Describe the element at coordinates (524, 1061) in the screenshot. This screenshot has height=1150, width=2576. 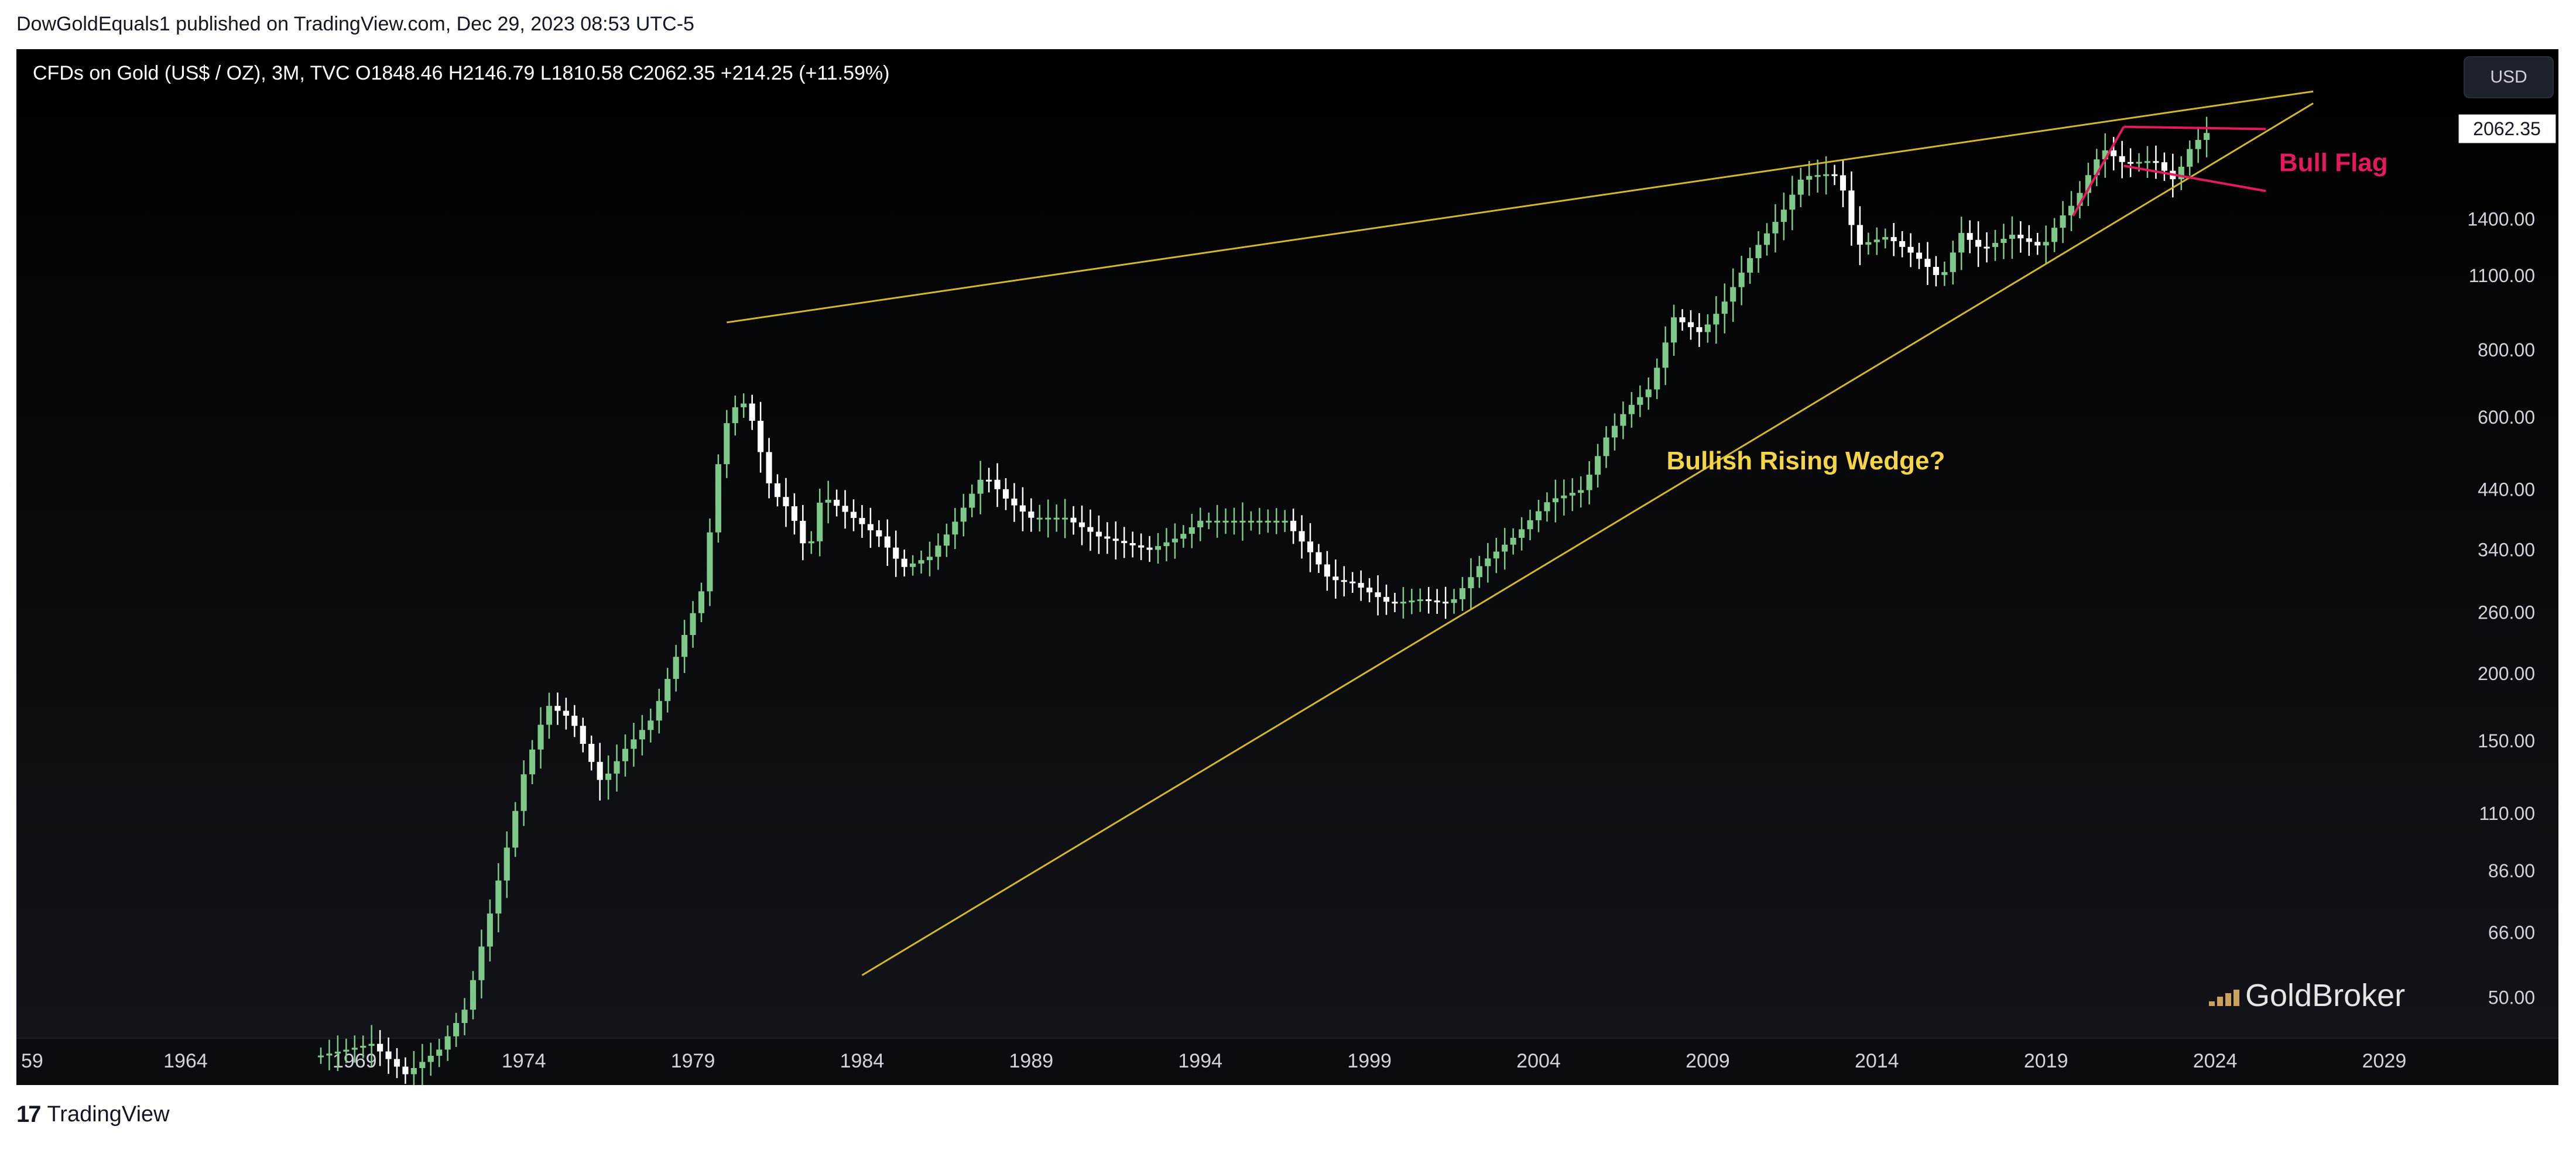
I see `x-tick-label: 1974` at that location.